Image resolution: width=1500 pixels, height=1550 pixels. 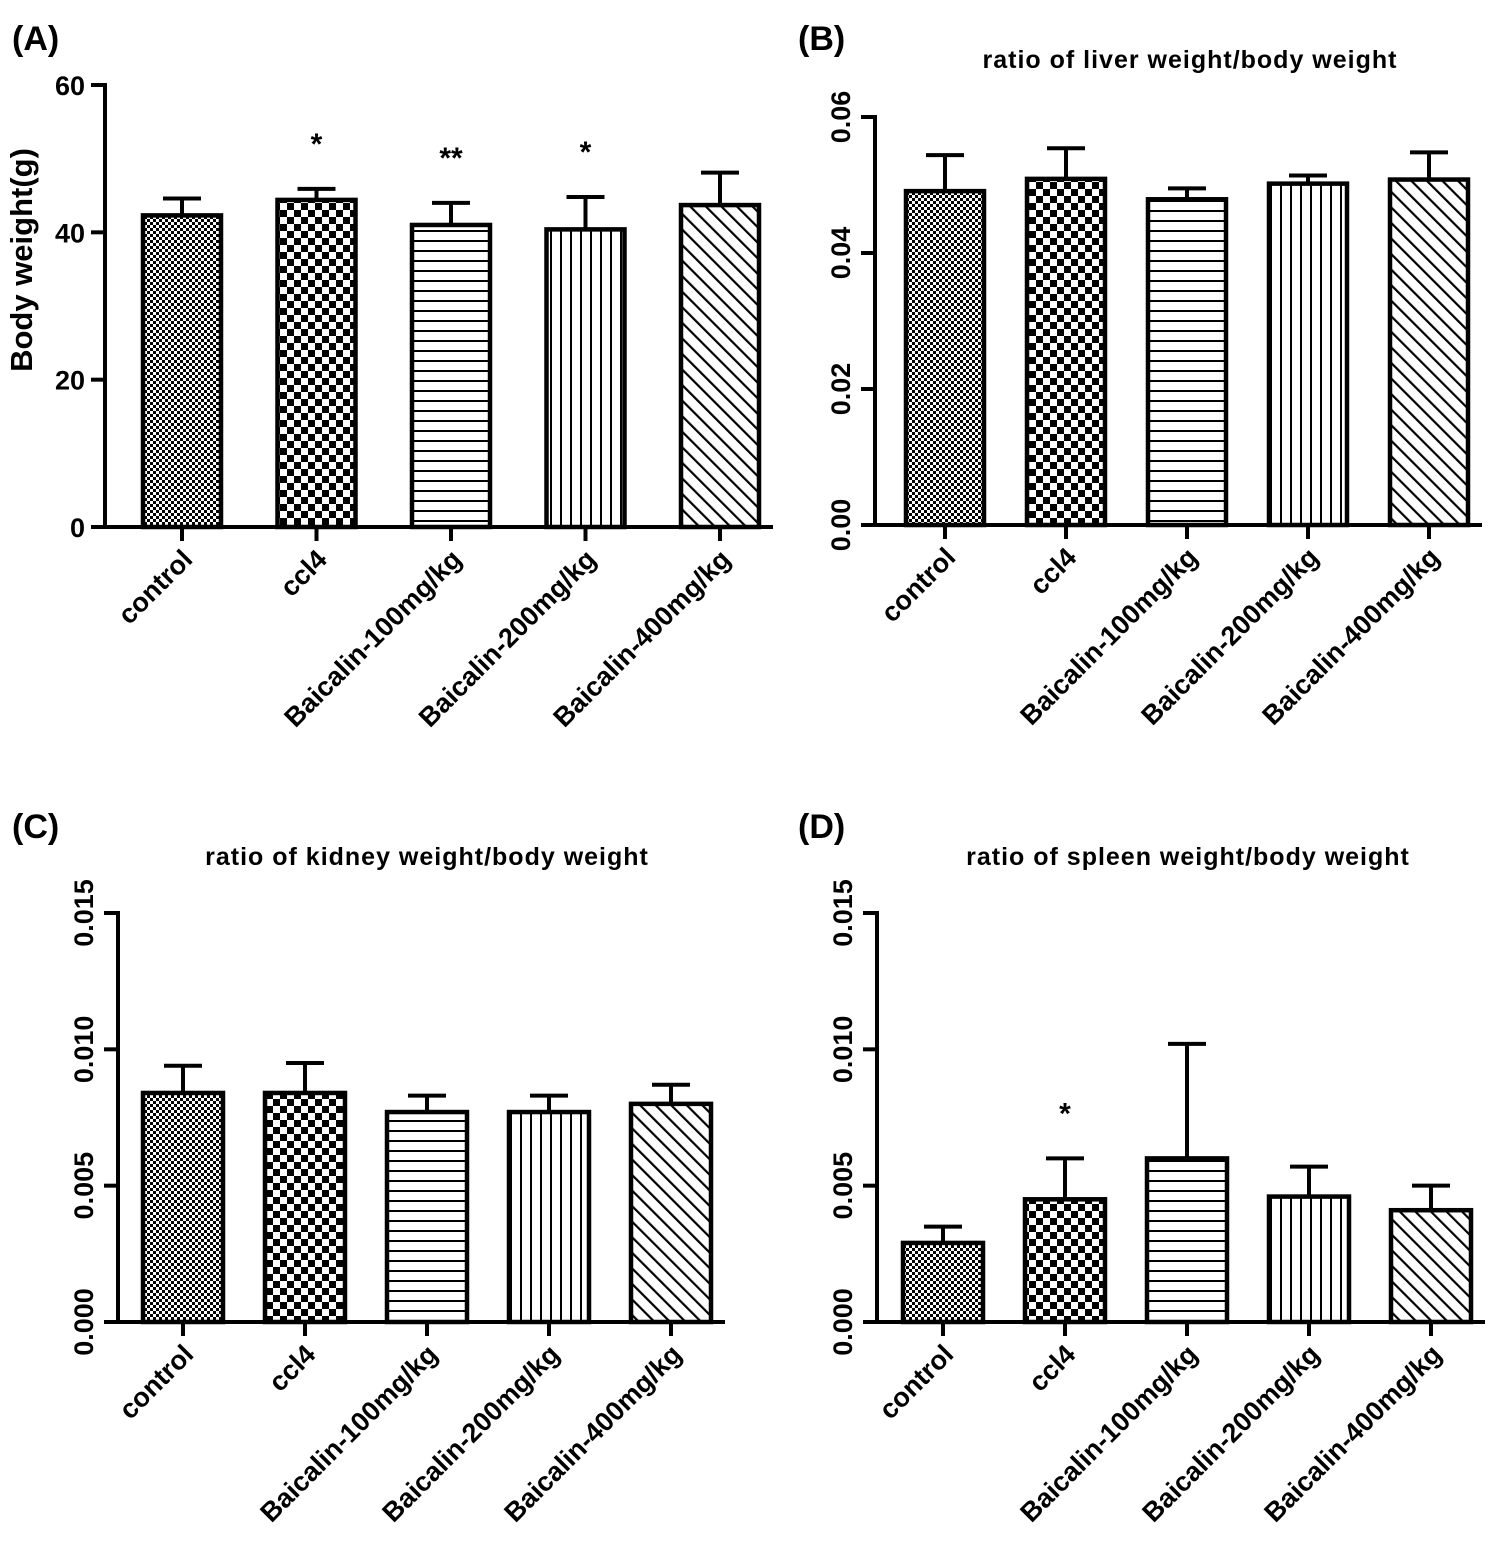 I want to click on panel-b-ytick-label: 0.06, so click(x=841, y=117).